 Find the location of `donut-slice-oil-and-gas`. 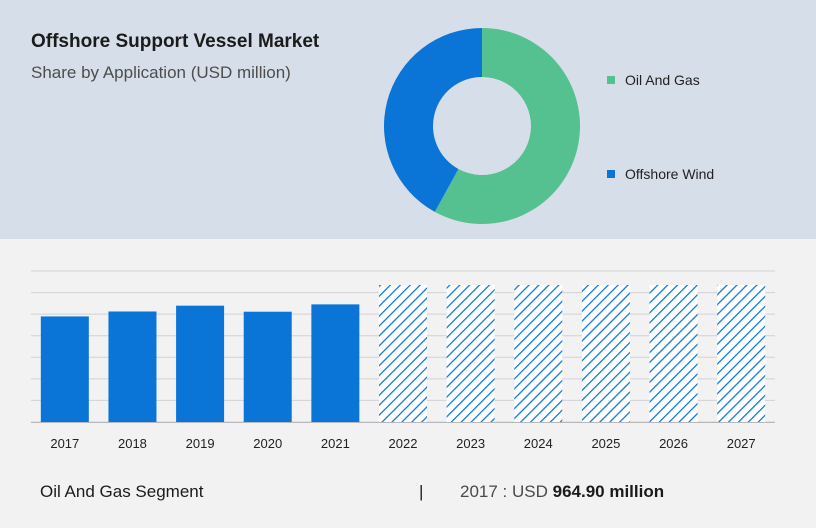

donut-slice-oil-and-gas is located at coordinates (507, 126).